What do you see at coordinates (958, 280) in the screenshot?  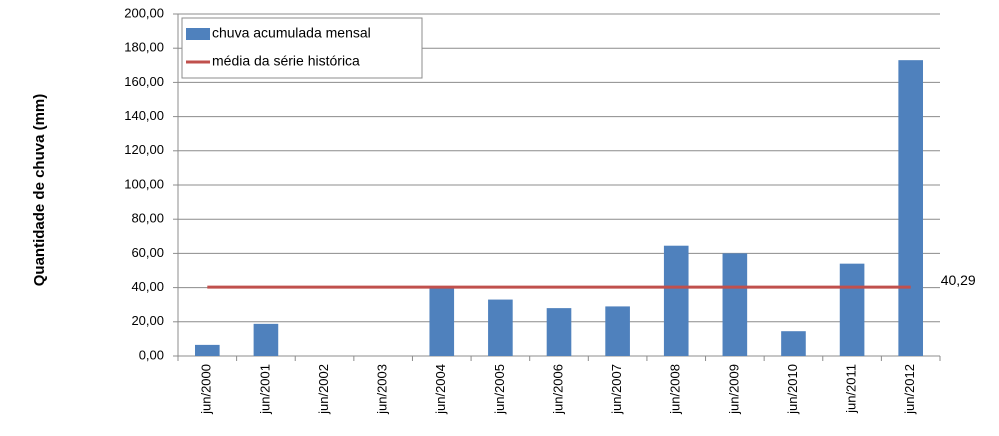 I see `data-label: 40,29` at bounding box center [958, 280].